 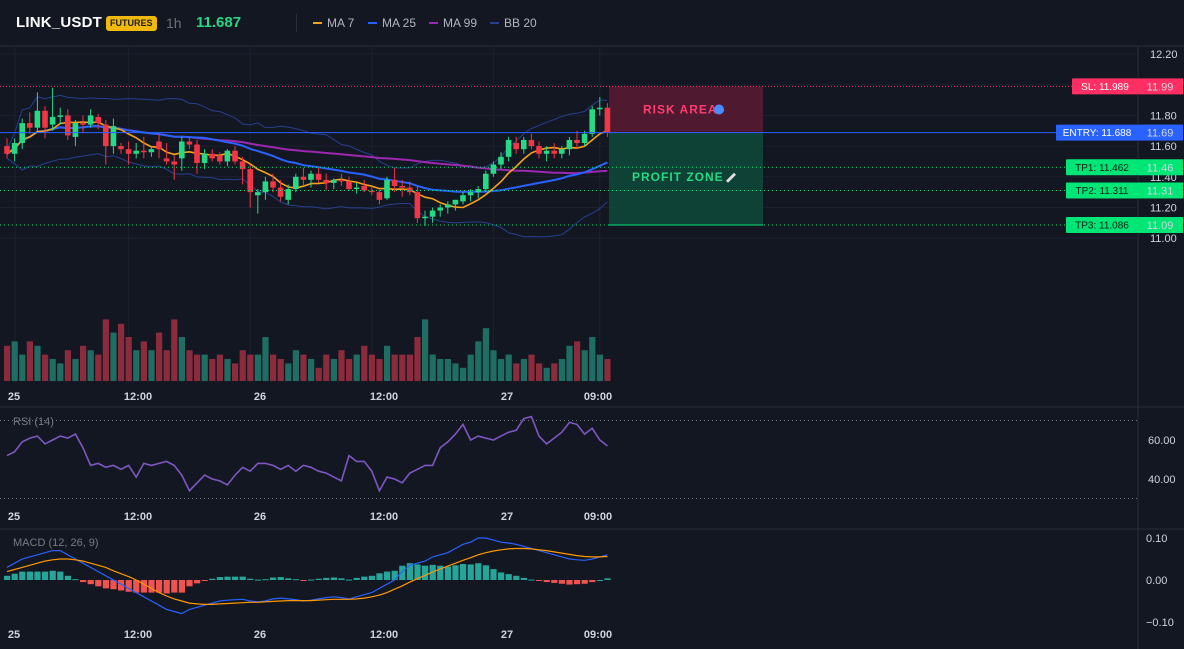 I want to click on time-axis-label: 27, so click(x=507, y=517).